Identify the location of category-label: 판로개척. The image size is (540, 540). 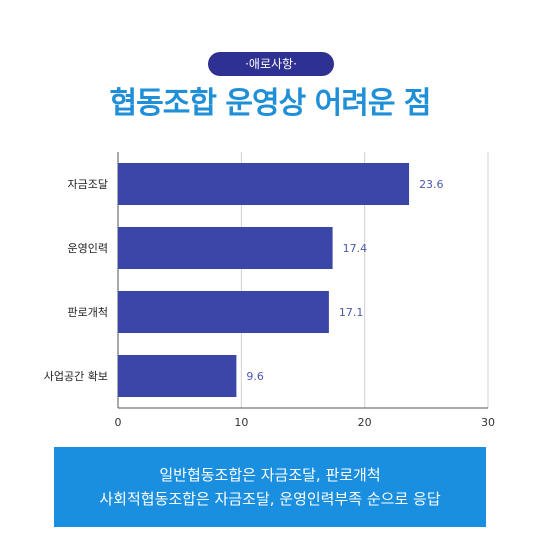
(88, 312).